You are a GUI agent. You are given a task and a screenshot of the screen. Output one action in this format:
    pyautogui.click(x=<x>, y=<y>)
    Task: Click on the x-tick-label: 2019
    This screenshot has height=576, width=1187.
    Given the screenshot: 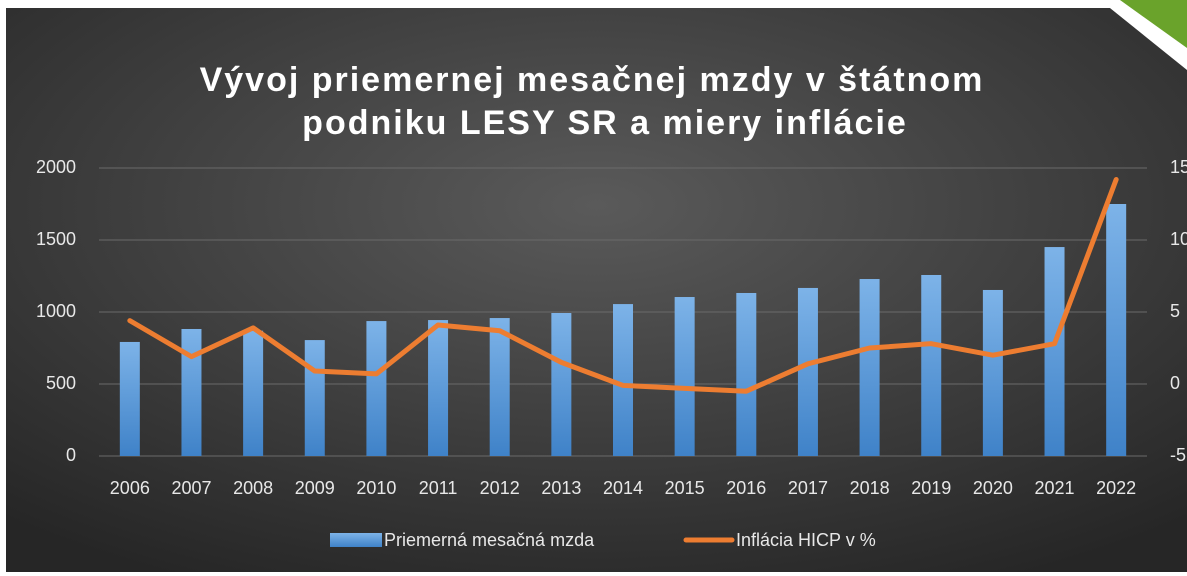 What is the action you would take?
    pyautogui.click(x=931, y=488)
    